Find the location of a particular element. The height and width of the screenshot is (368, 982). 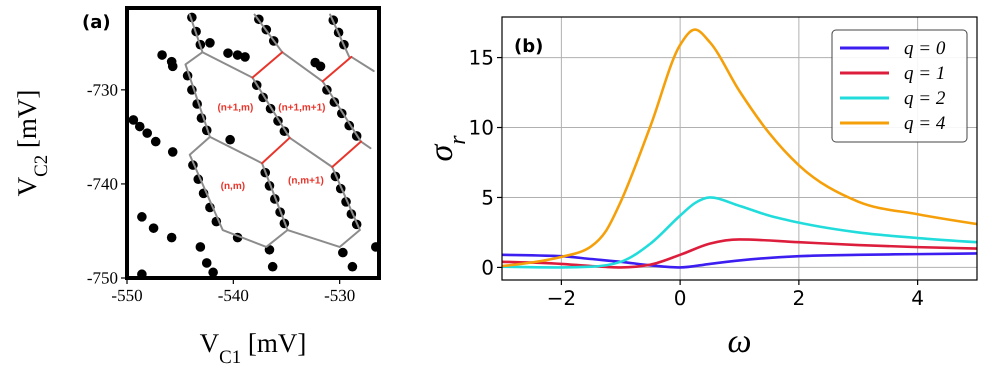

y-tick-label: -730 is located at coordinates (102, 90).